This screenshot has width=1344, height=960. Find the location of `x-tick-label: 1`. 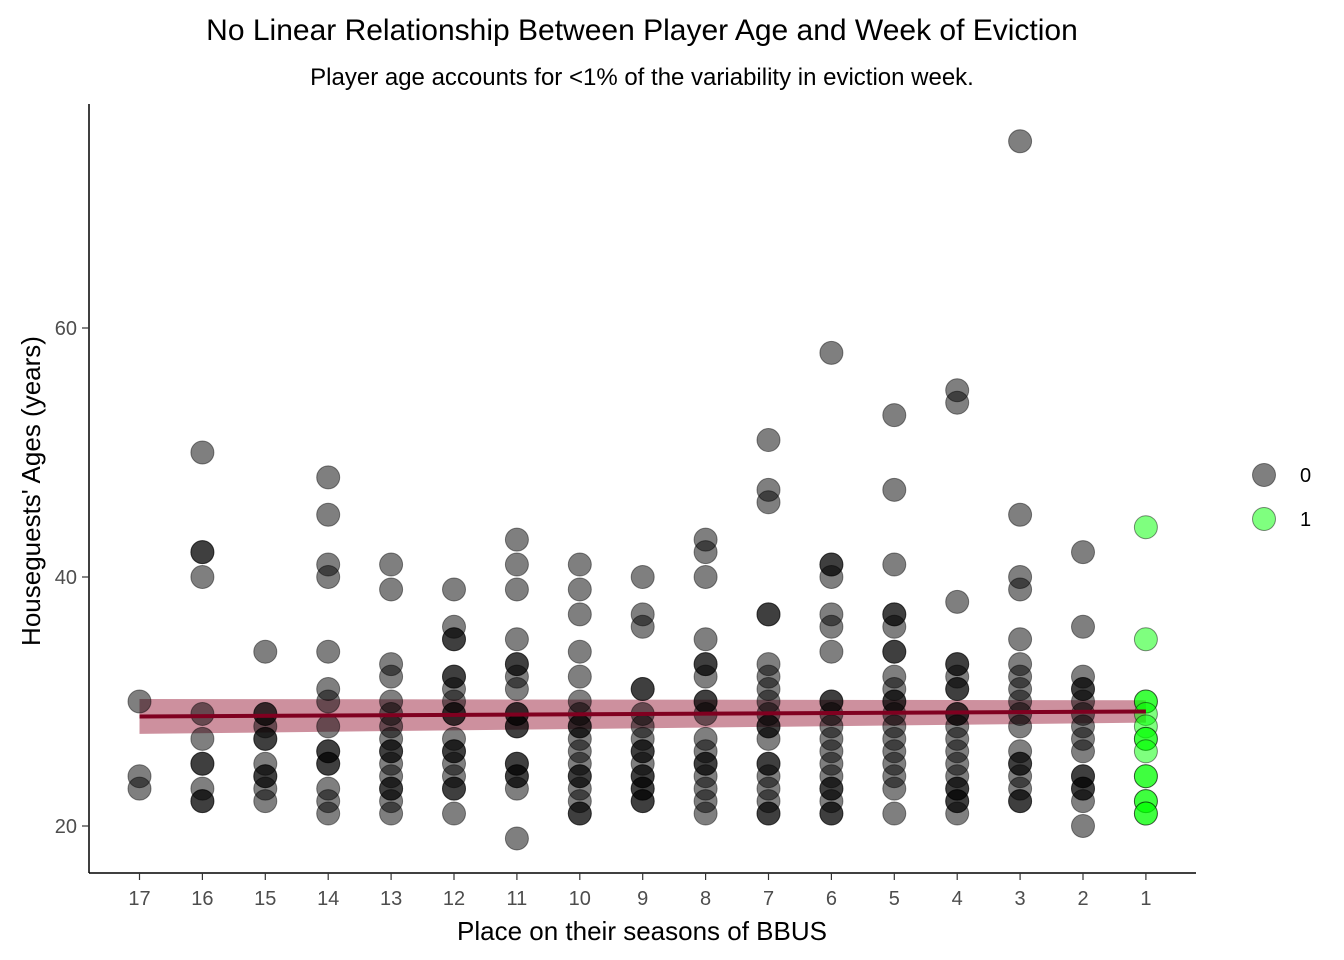

x-tick-label: 1 is located at coordinates (1145, 899).